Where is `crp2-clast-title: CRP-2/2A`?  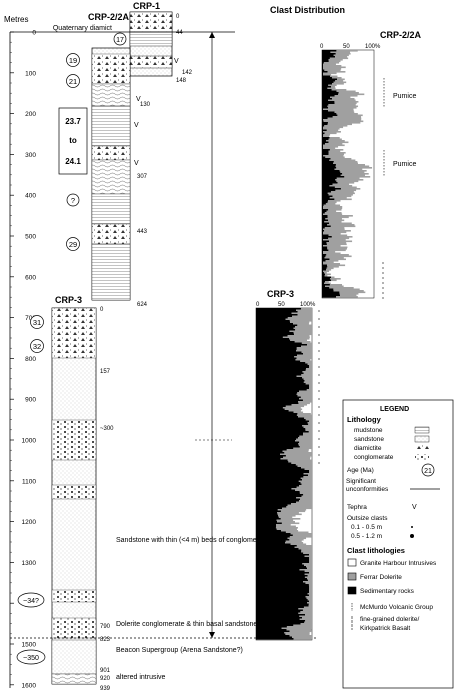 crp2-clast-title: CRP-2/2A is located at coordinates (401, 35).